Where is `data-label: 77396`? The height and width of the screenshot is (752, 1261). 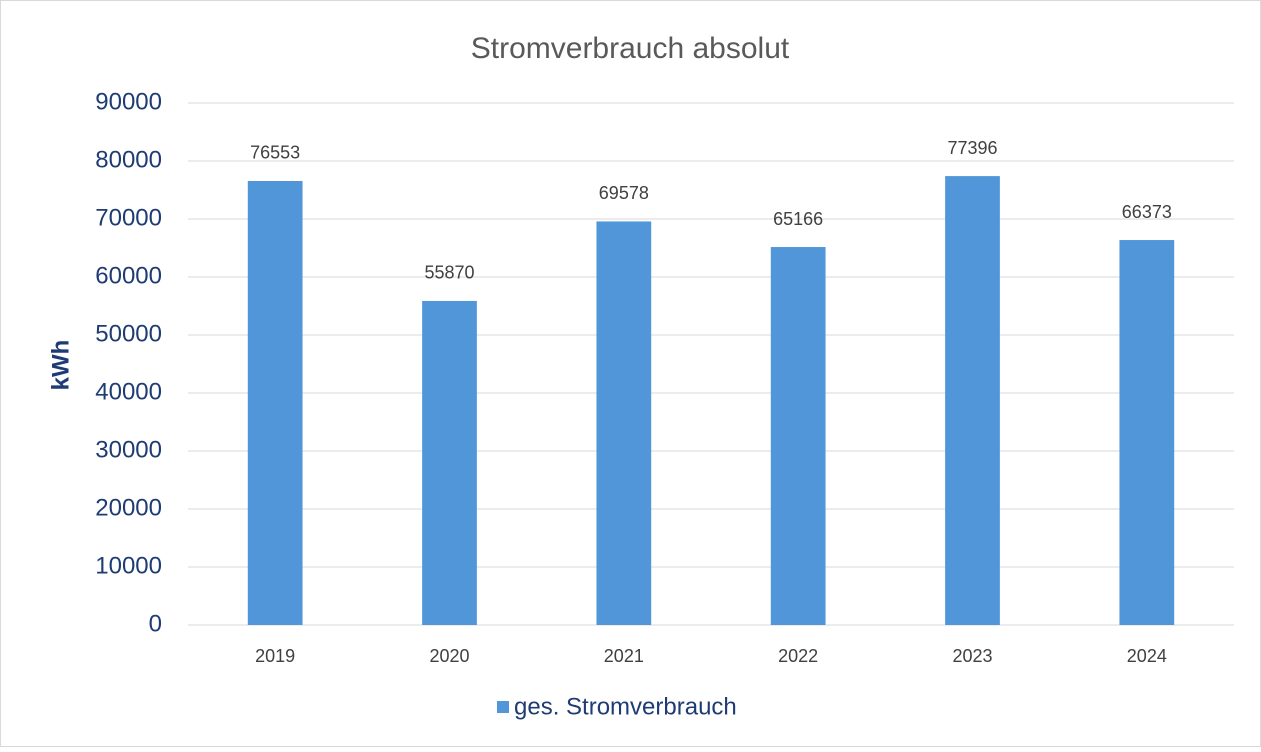
data-label: 77396 is located at coordinates (972, 148).